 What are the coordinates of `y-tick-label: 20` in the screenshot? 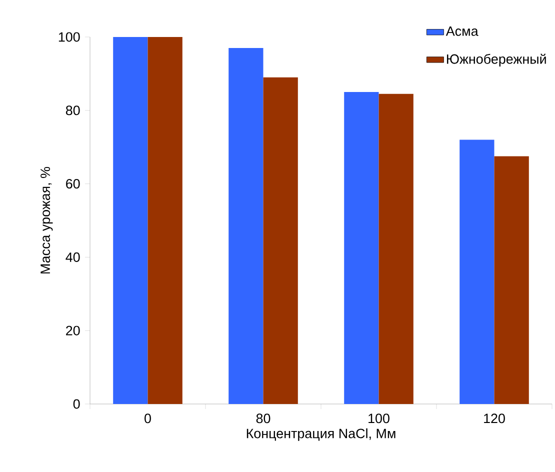 It's located at (73, 331).